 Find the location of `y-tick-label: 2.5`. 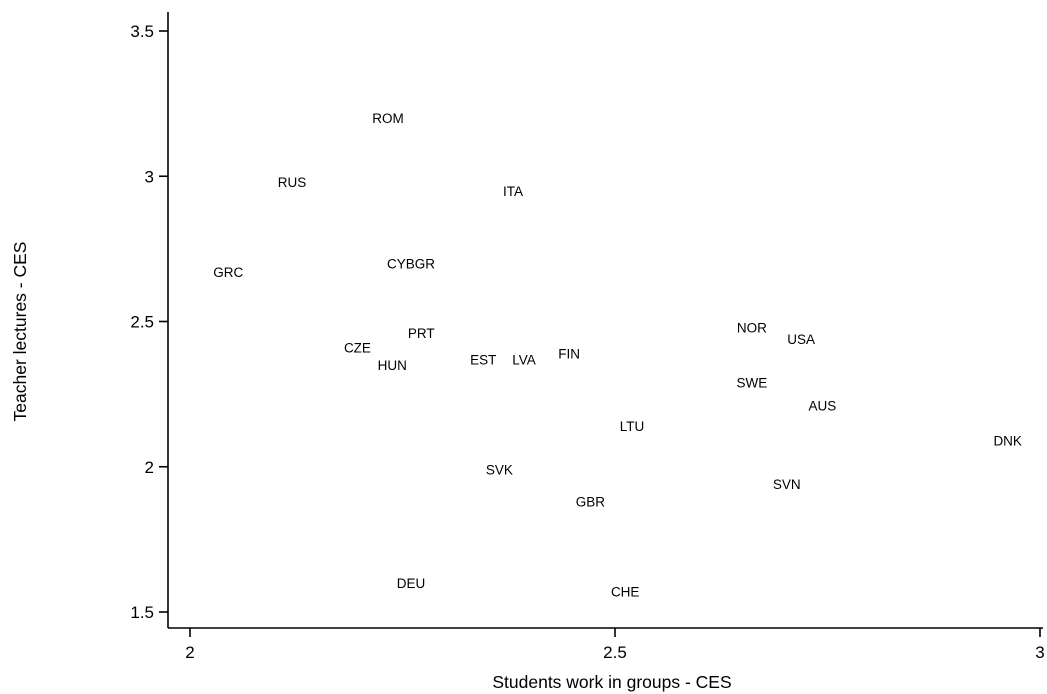

y-tick-label: 2.5 is located at coordinates (142, 322).